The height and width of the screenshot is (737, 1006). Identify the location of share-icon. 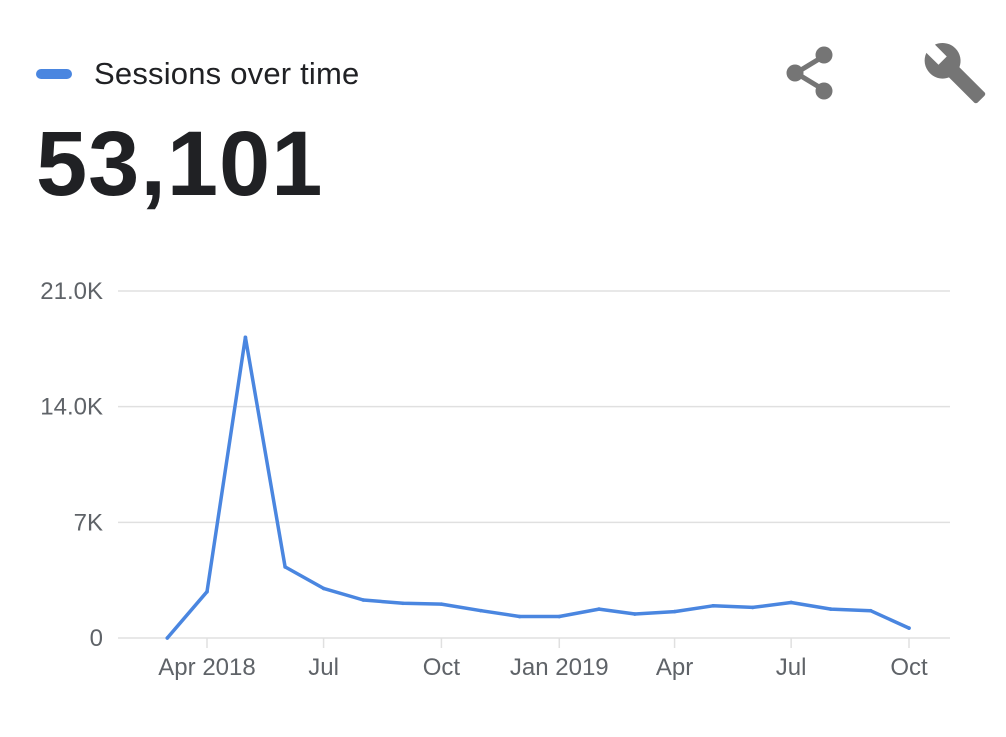
(809, 73).